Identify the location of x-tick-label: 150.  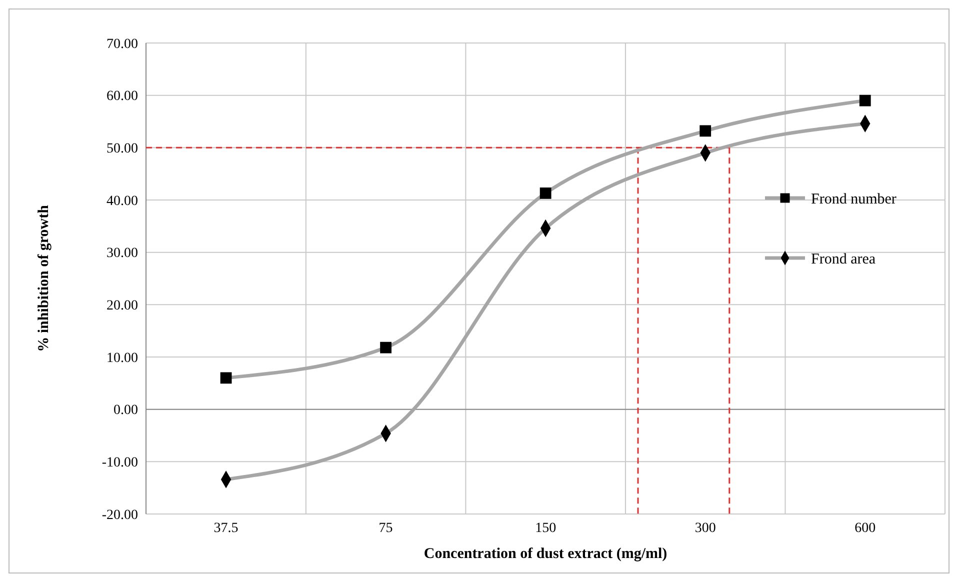
(545, 528).